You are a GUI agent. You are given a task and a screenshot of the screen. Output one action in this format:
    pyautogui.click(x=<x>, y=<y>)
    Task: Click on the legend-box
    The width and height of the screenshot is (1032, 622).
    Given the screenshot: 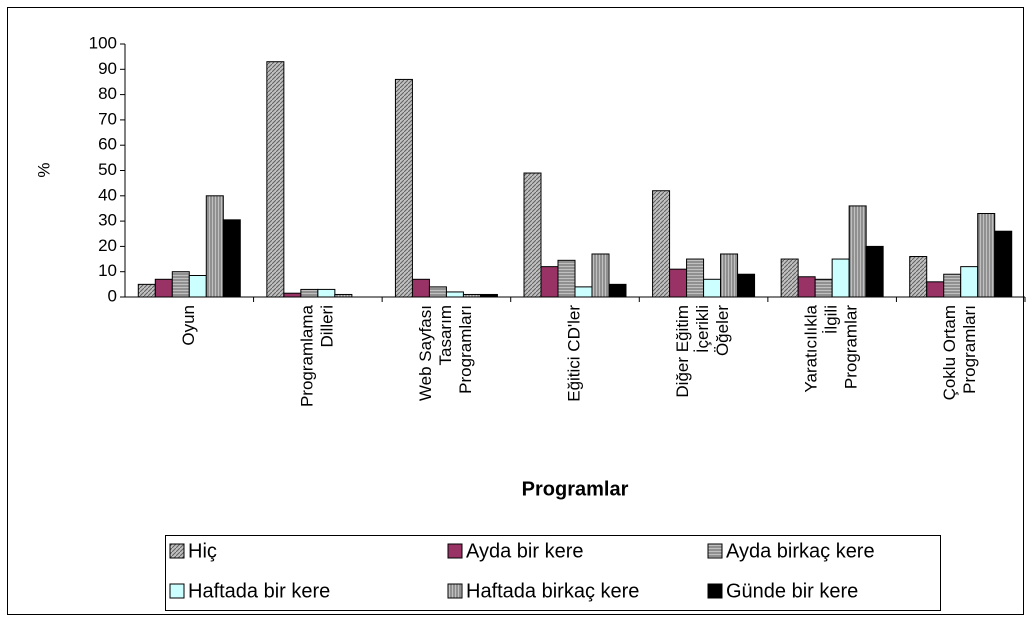 What is the action you would take?
    pyautogui.click(x=553, y=573)
    